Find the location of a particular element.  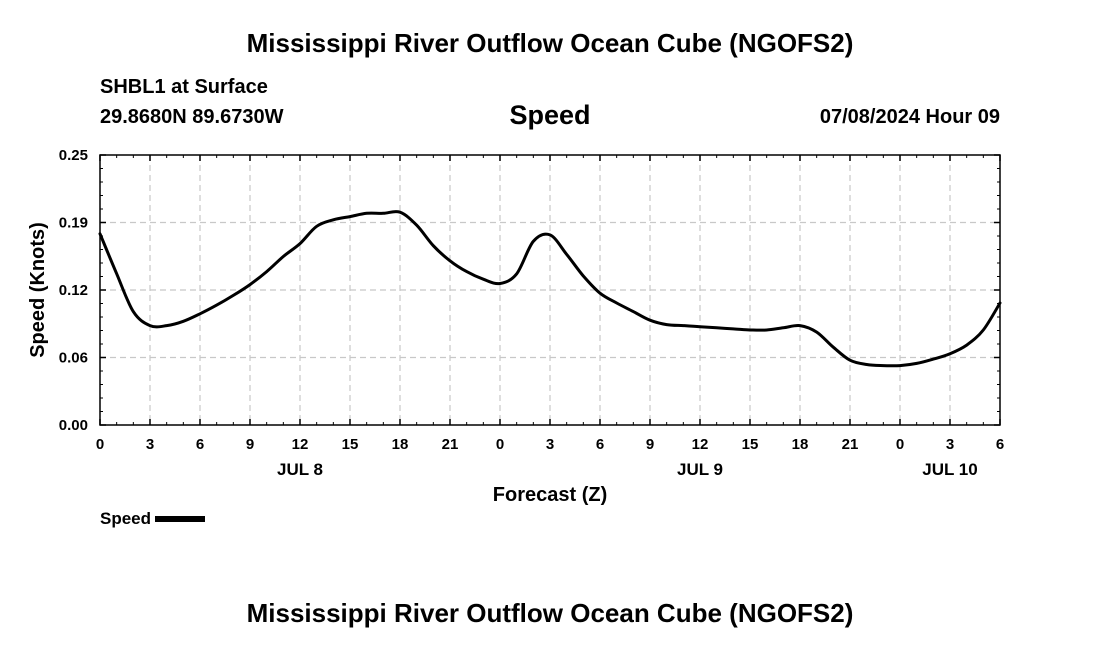

station-label: SHBL1 at Surface is located at coordinates (184, 87).